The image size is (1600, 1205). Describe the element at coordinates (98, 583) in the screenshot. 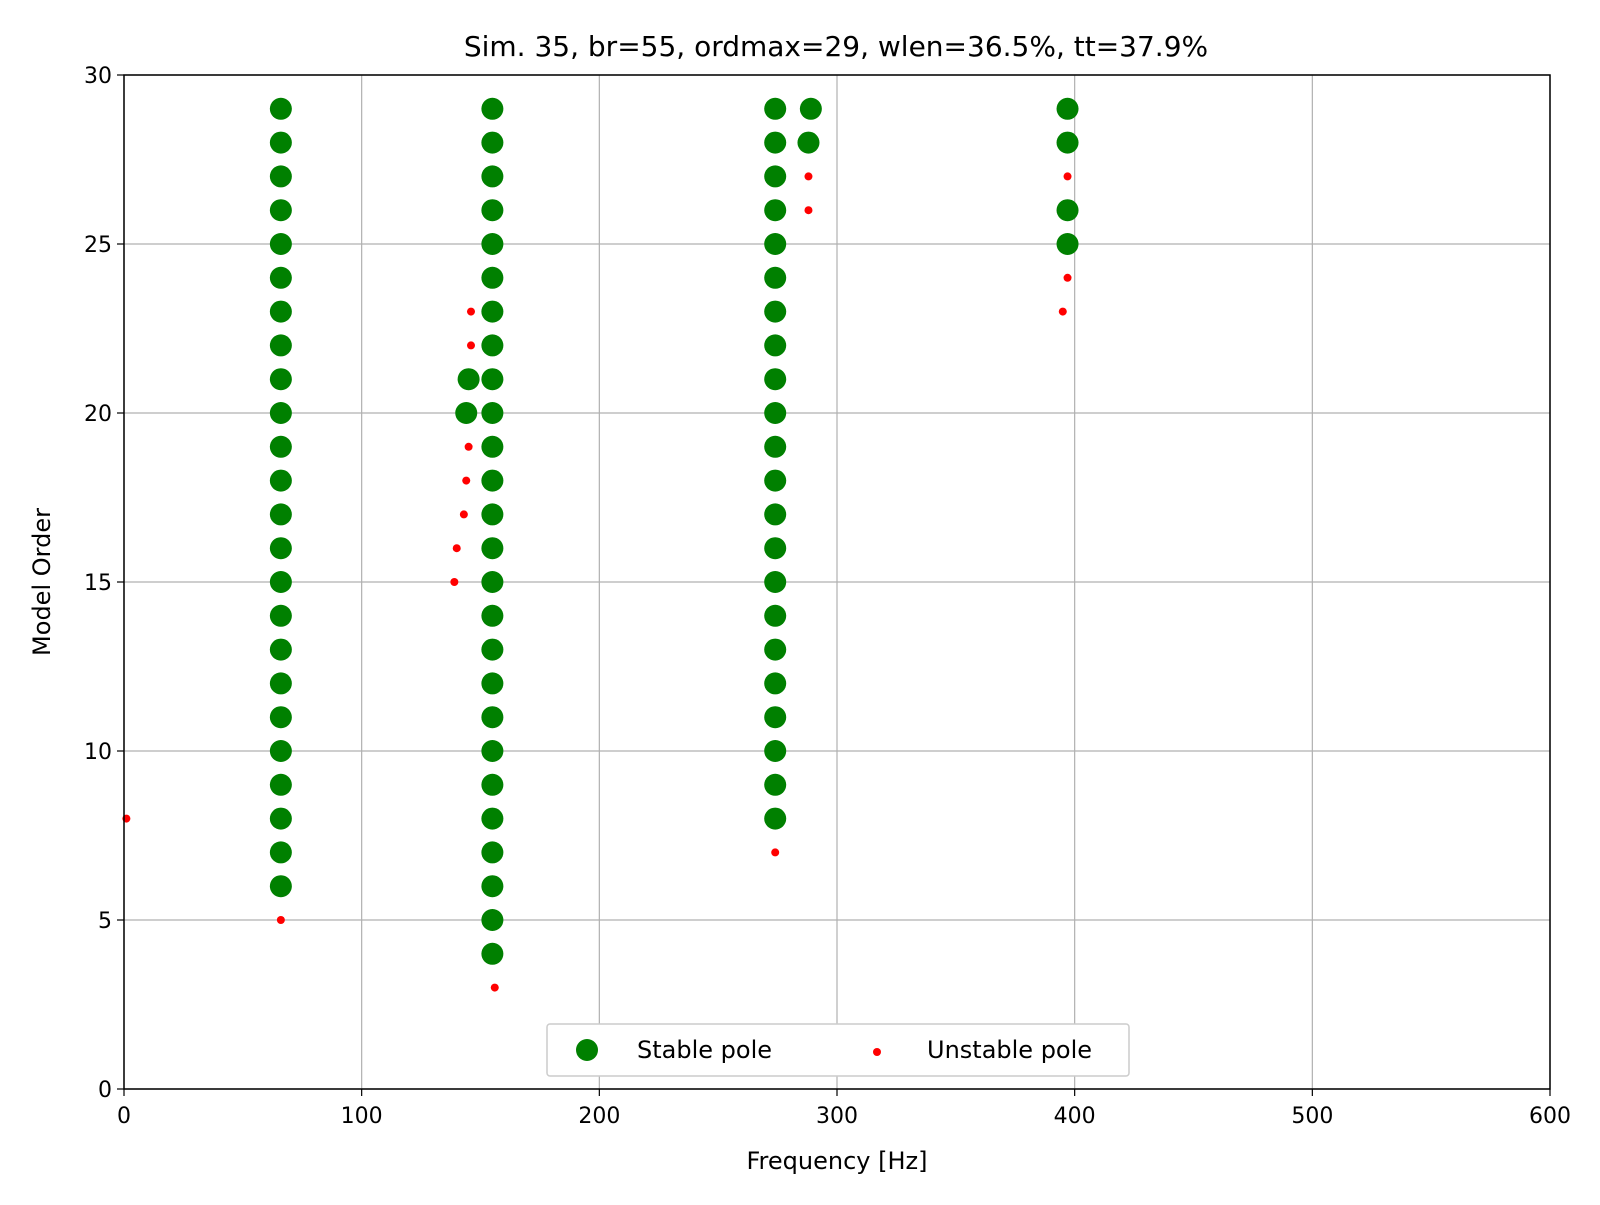

I see `y-tick-label: 15` at that location.